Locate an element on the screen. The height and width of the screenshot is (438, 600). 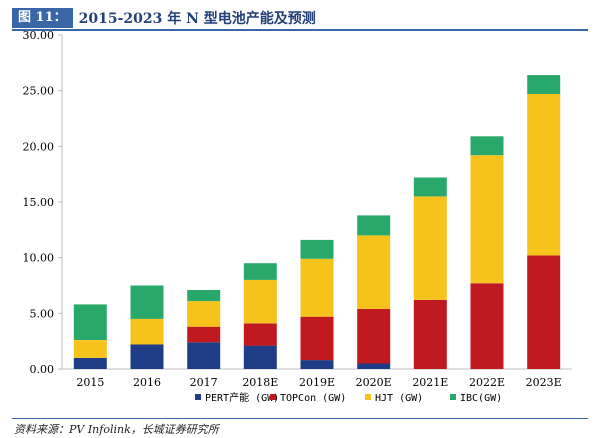
y-tick-label: 25.00 is located at coordinates (39, 91).